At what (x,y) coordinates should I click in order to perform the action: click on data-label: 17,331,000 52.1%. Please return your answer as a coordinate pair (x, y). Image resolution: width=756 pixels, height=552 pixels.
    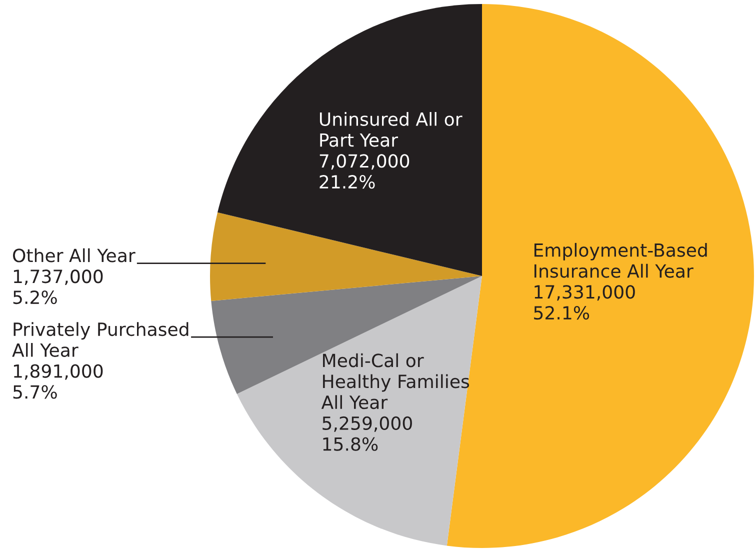
    Looking at the image, I should click on (584, 302).